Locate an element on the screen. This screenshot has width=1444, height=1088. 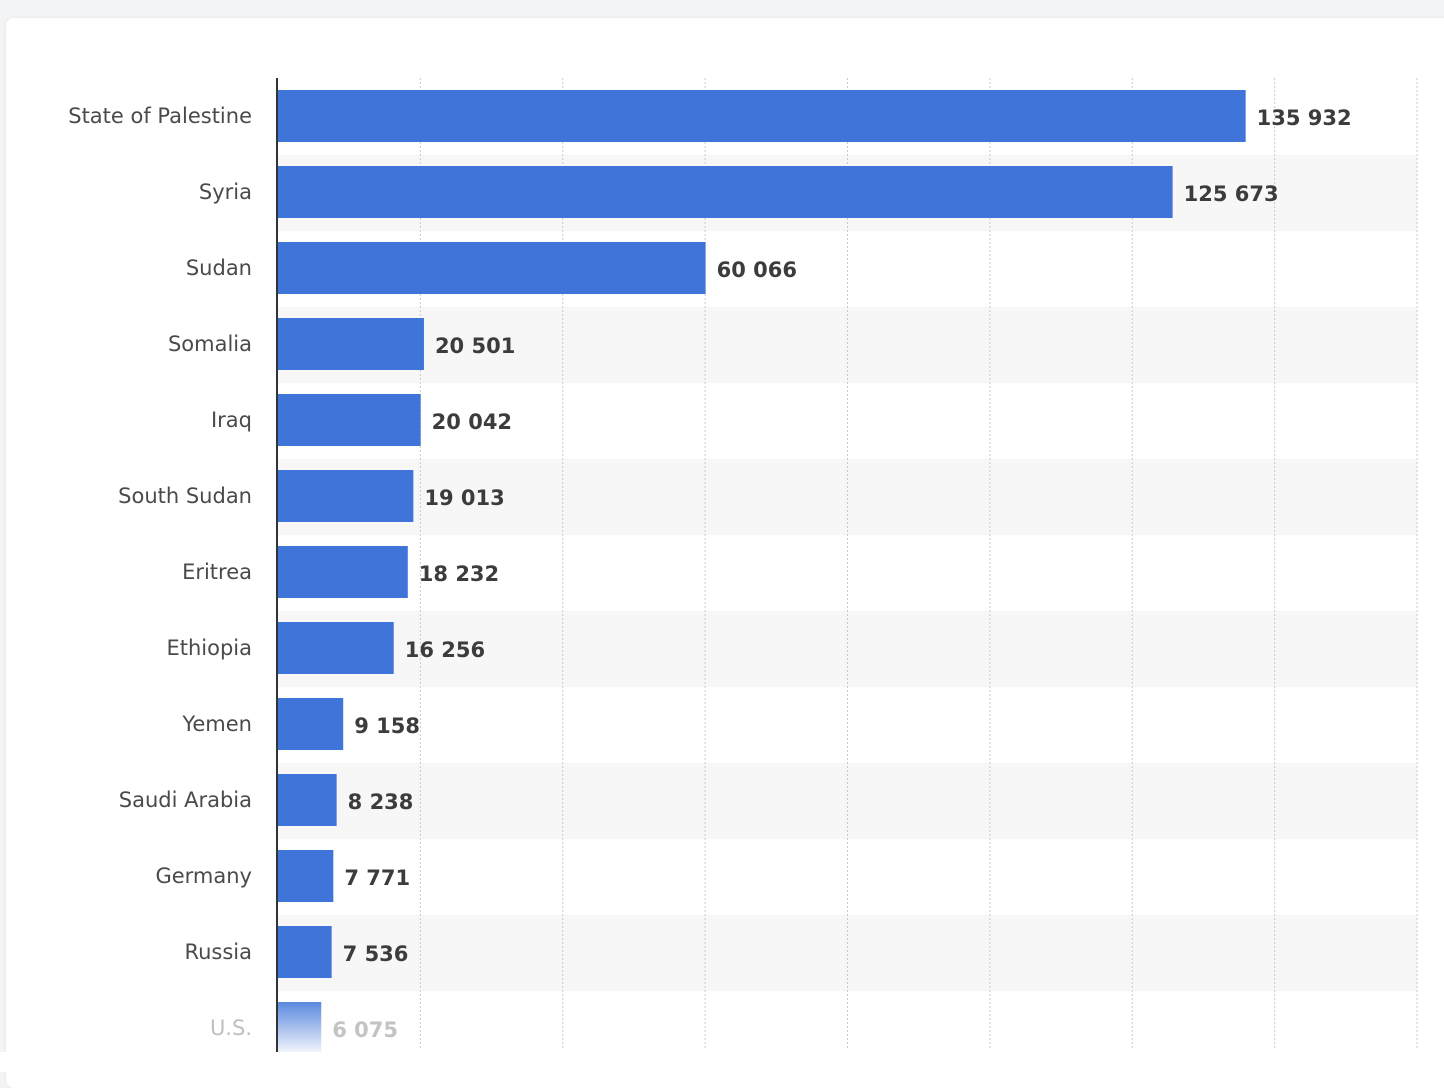
value-label: 16 256 is located at coordinates (445, 650).